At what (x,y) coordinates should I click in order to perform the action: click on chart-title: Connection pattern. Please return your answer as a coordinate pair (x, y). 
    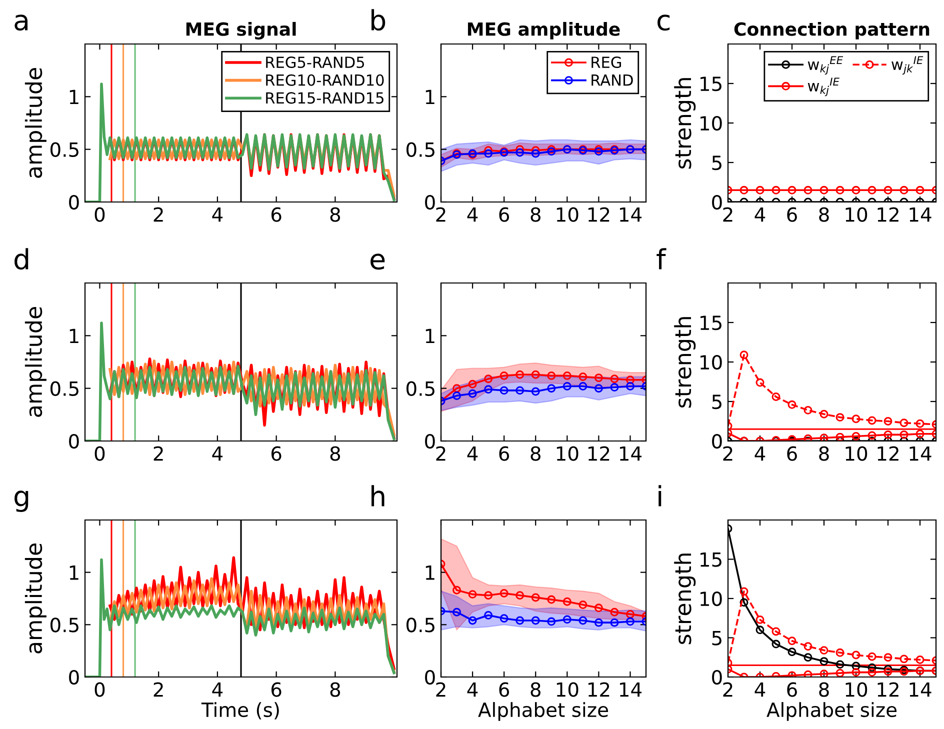
    Looking at the image, I should click on (832, 31).